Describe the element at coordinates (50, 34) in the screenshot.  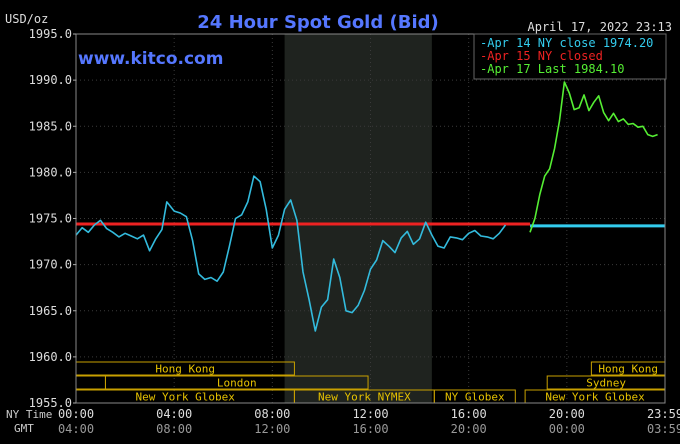
I see `y-tick-label: 1995.0` at that location.